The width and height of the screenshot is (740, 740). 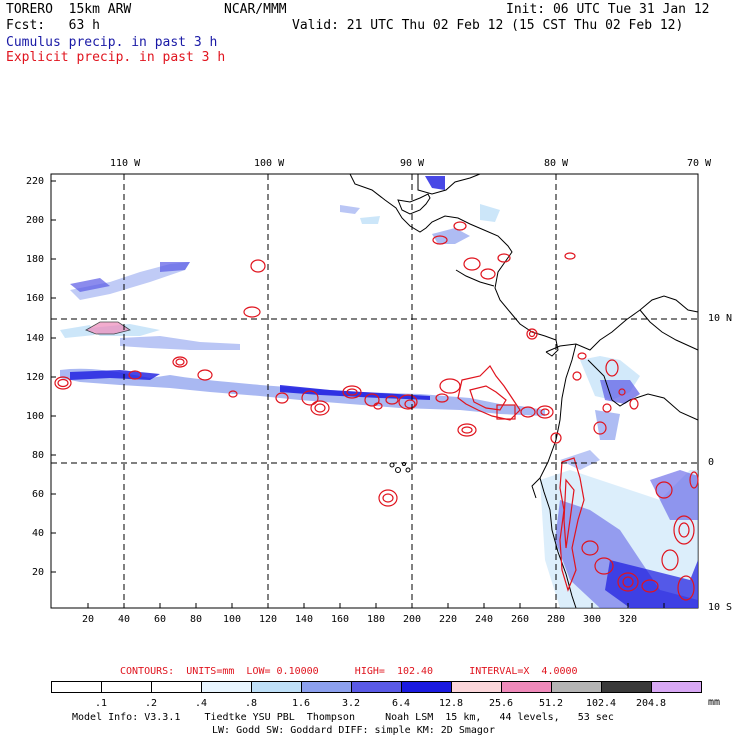 I want to click on bottom-tick-label: 40, so click(x=124, y=619).